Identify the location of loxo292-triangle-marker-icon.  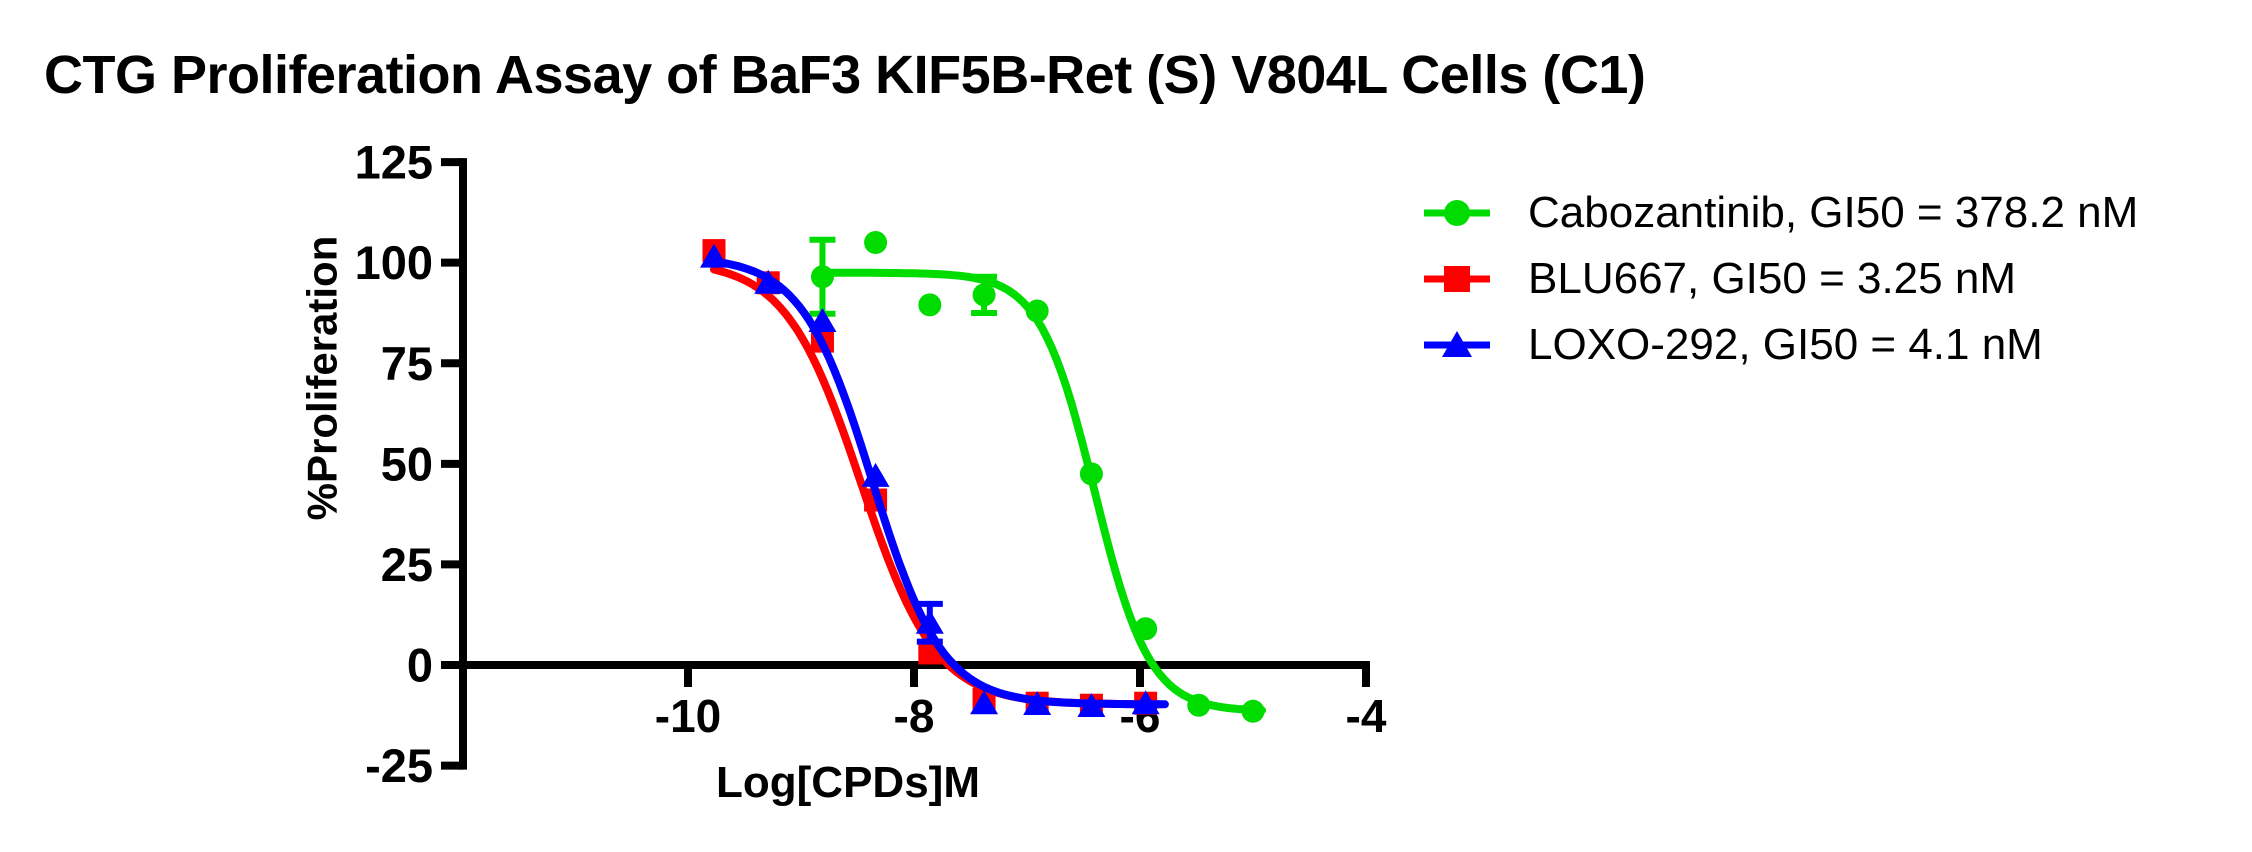
(1457, 344).